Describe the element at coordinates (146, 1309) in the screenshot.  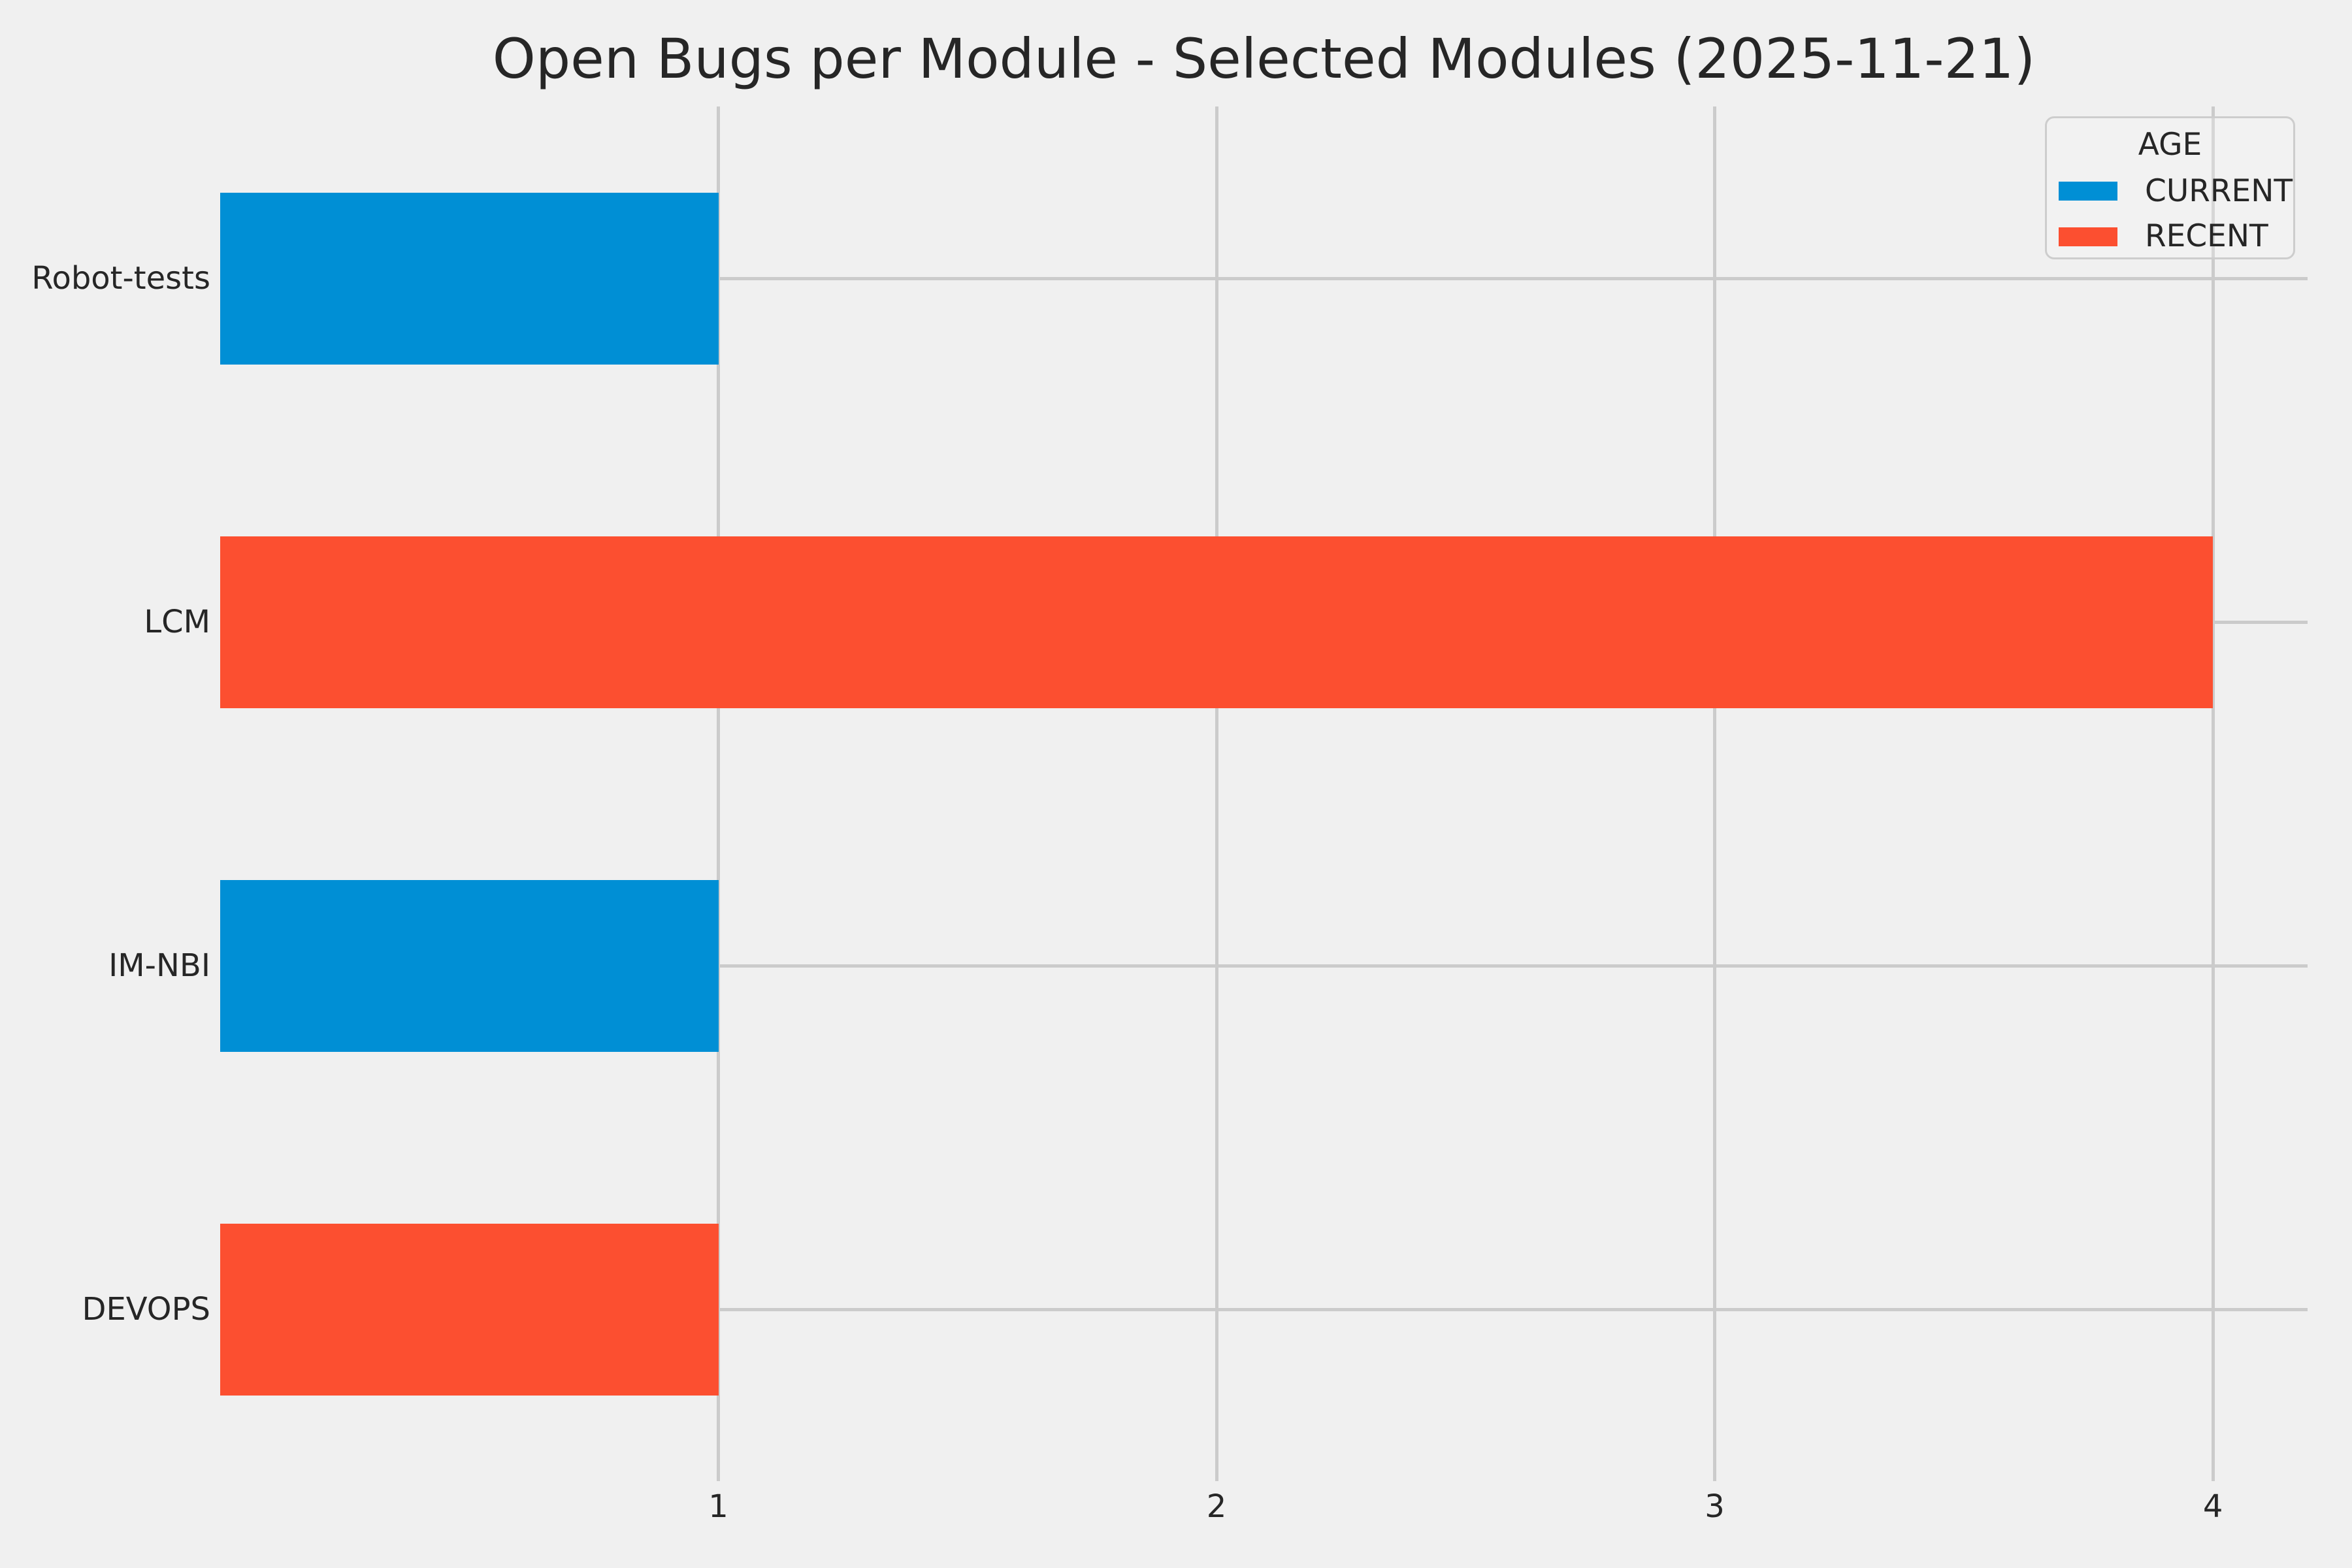
I see `y-tick-label: DEVOPS` at that location.